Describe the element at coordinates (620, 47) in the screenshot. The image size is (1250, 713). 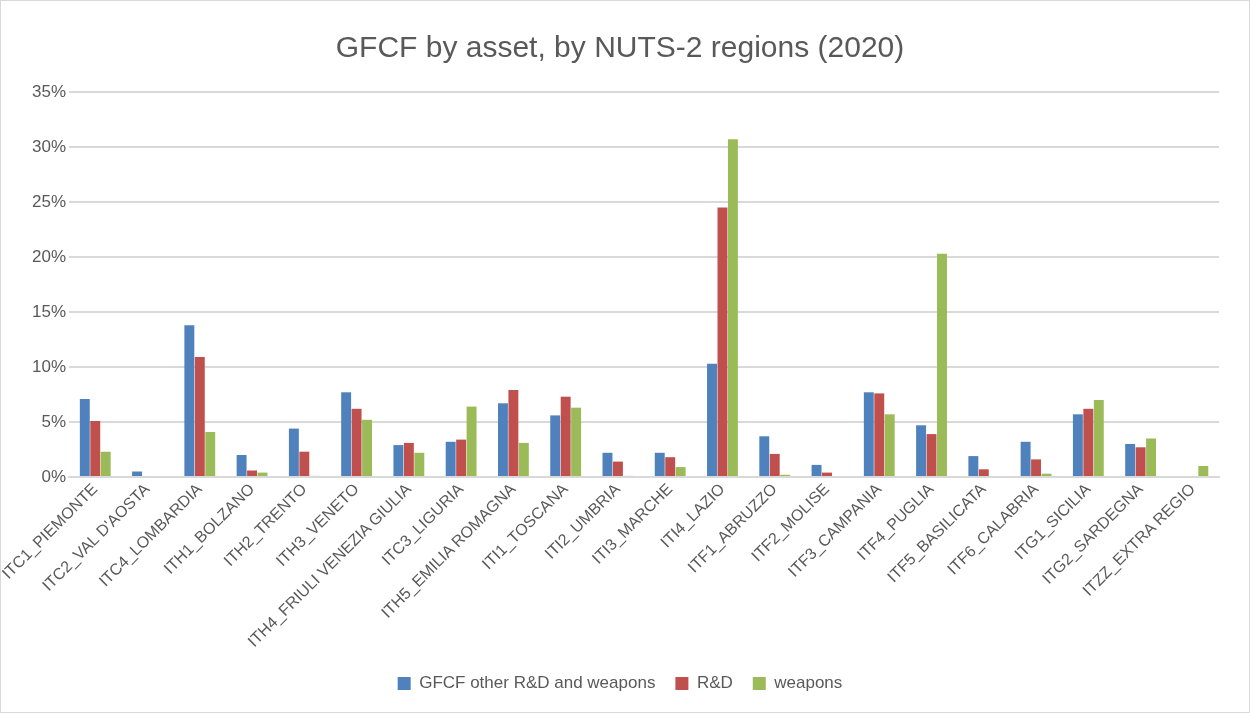
I see `chart-title: GFCF by asset, by NUTS-2 regions (2020)` at that location.